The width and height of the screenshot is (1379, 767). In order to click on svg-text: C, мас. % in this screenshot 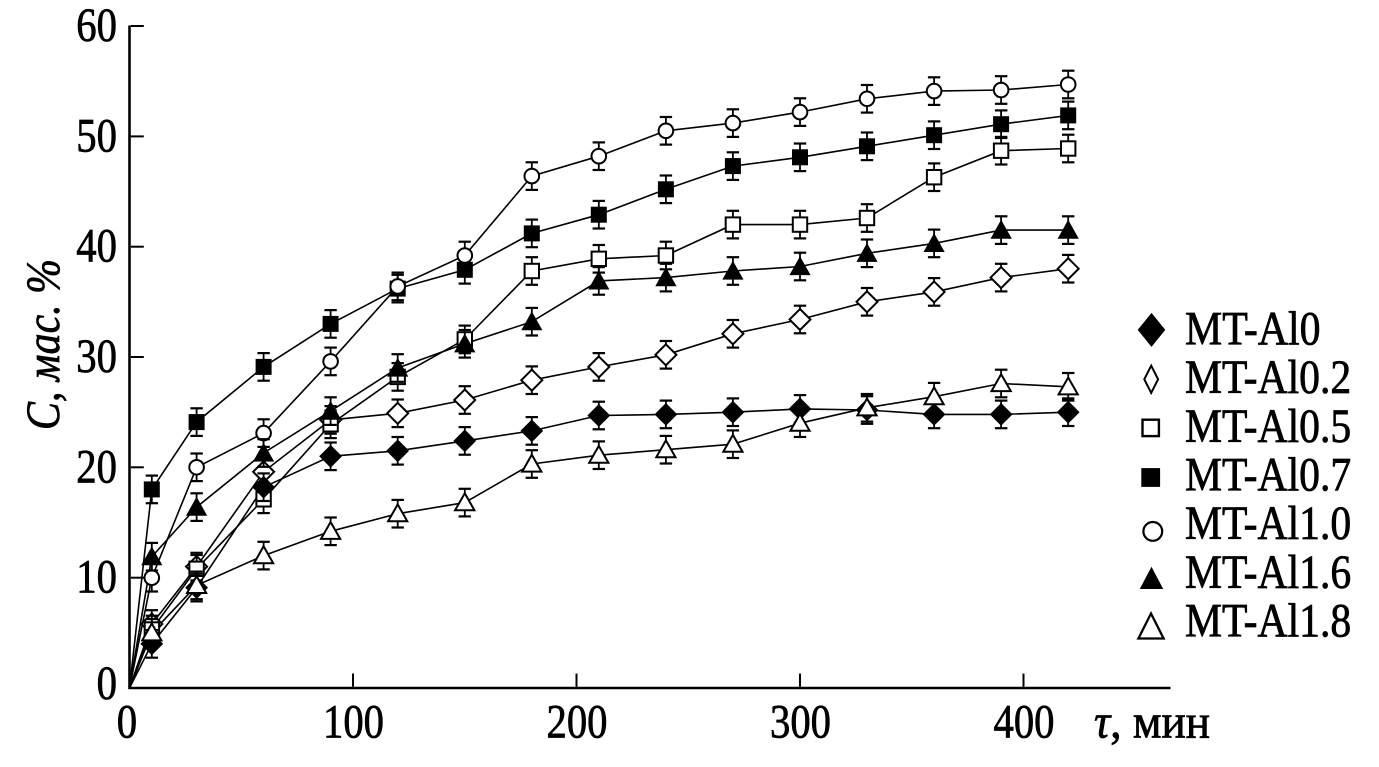, I will do `click(43, 344)`.